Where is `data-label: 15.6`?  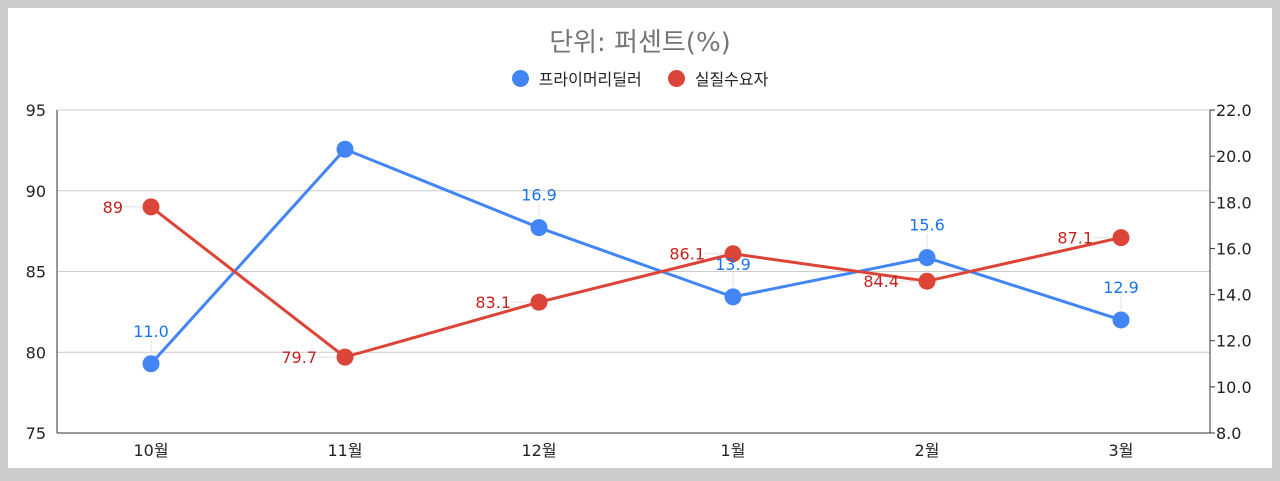 data-label: 15.6 is located at coordinates (927, 225).